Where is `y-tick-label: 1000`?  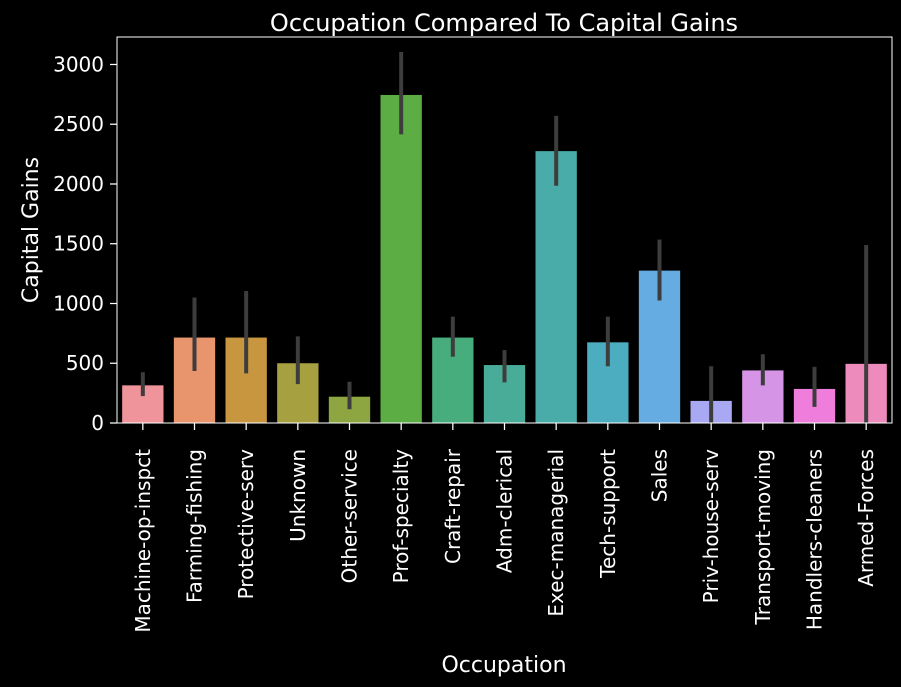
y-tick-label: 1000 is located at coordinates (78, 303).